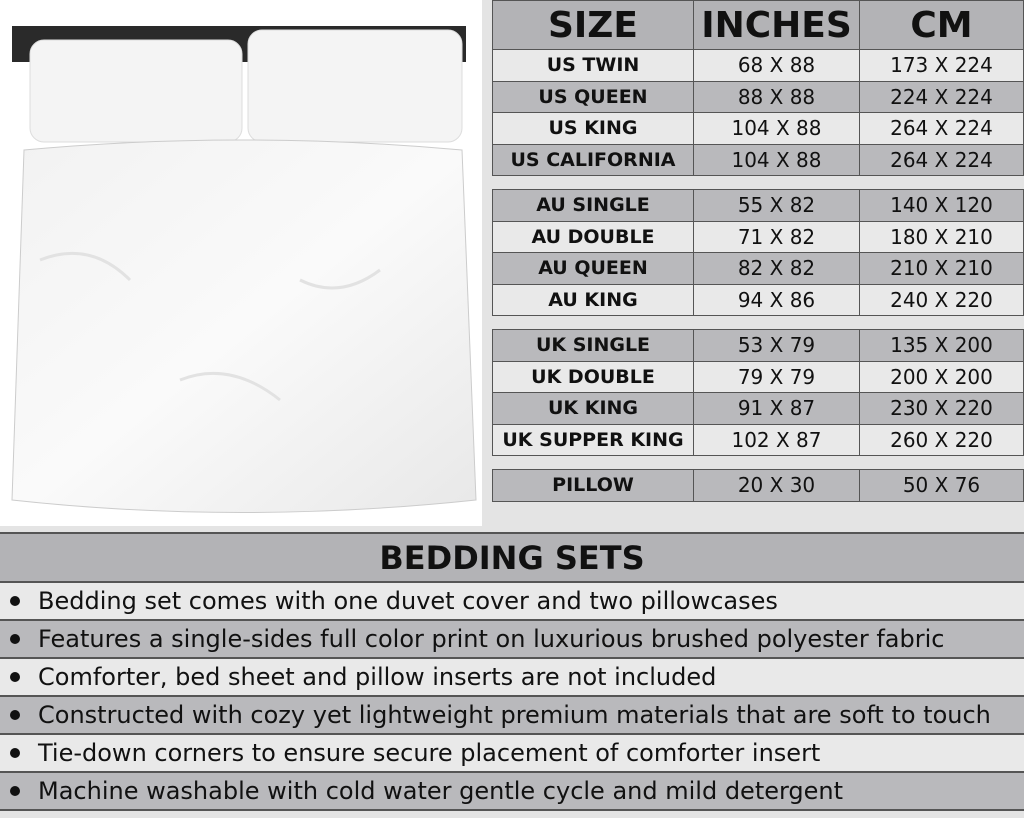 The height and width of the screenshot is (818, 1024). I want to click on size-inches: 53 X 79, so click(777, 345).